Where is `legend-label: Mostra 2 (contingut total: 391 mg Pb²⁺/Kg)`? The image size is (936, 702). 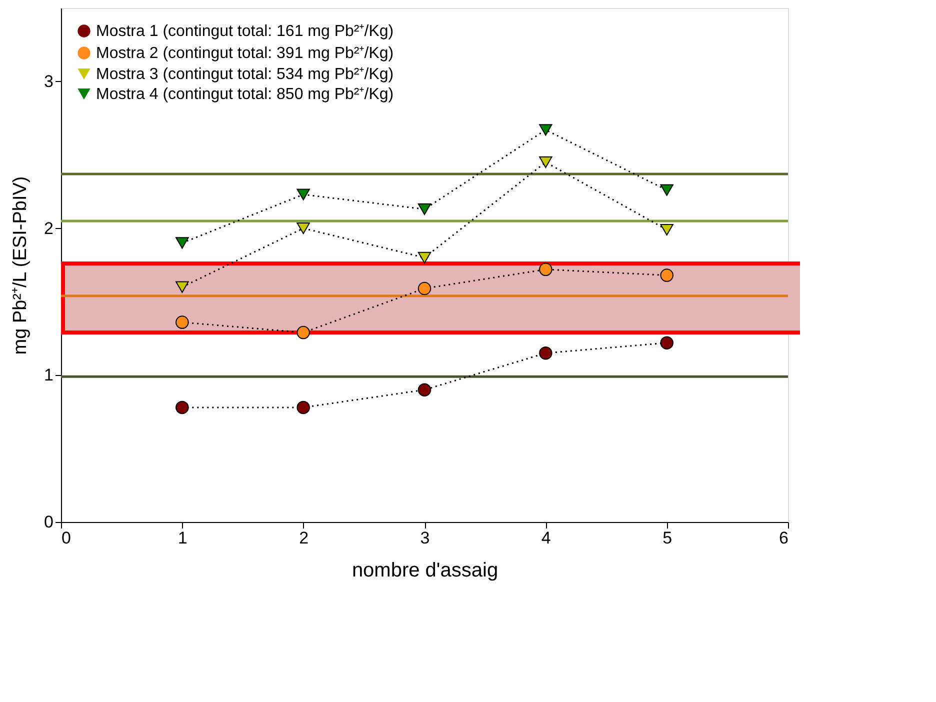
legend-label: Mostra 2 (contingut total: 391 mg Pb²⁺/Kg) is located at coordinates (245, 53).